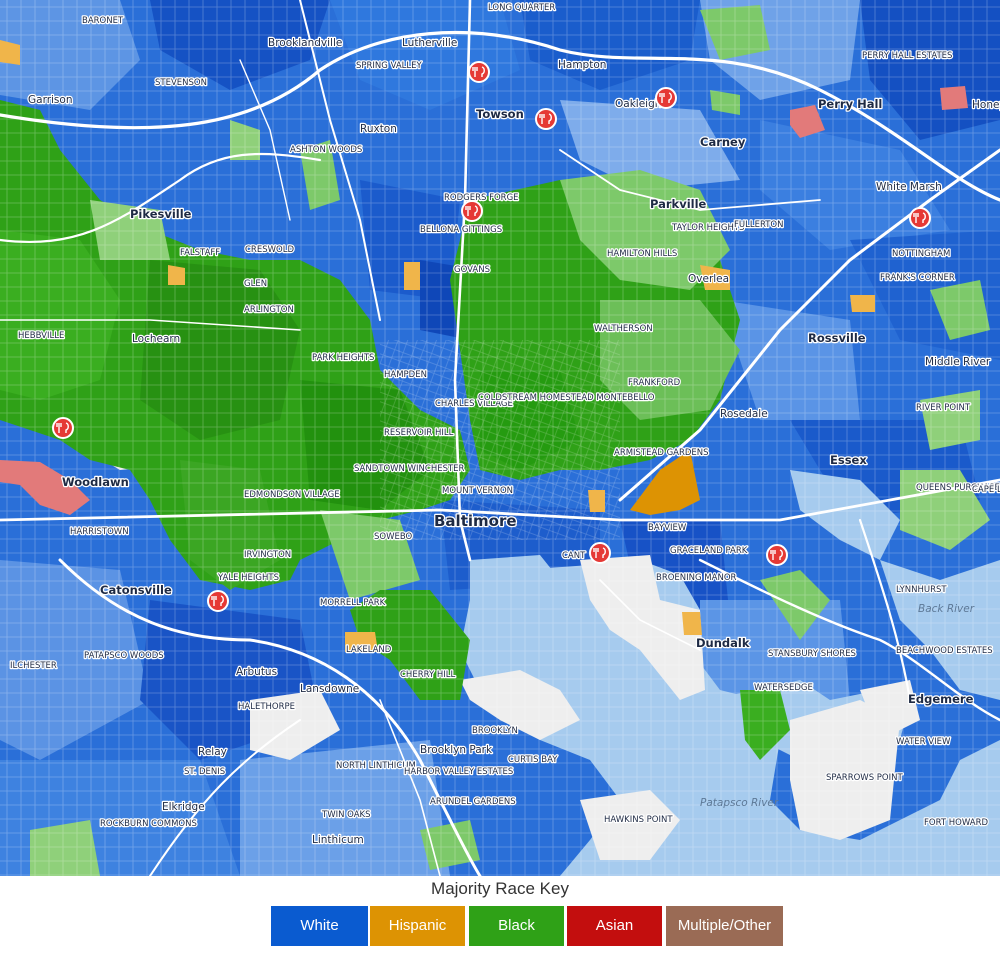 Image resolution: width=1000 pixels, height=978 pixels. I want to click on place-label: Baltimore, so click(475, 521).